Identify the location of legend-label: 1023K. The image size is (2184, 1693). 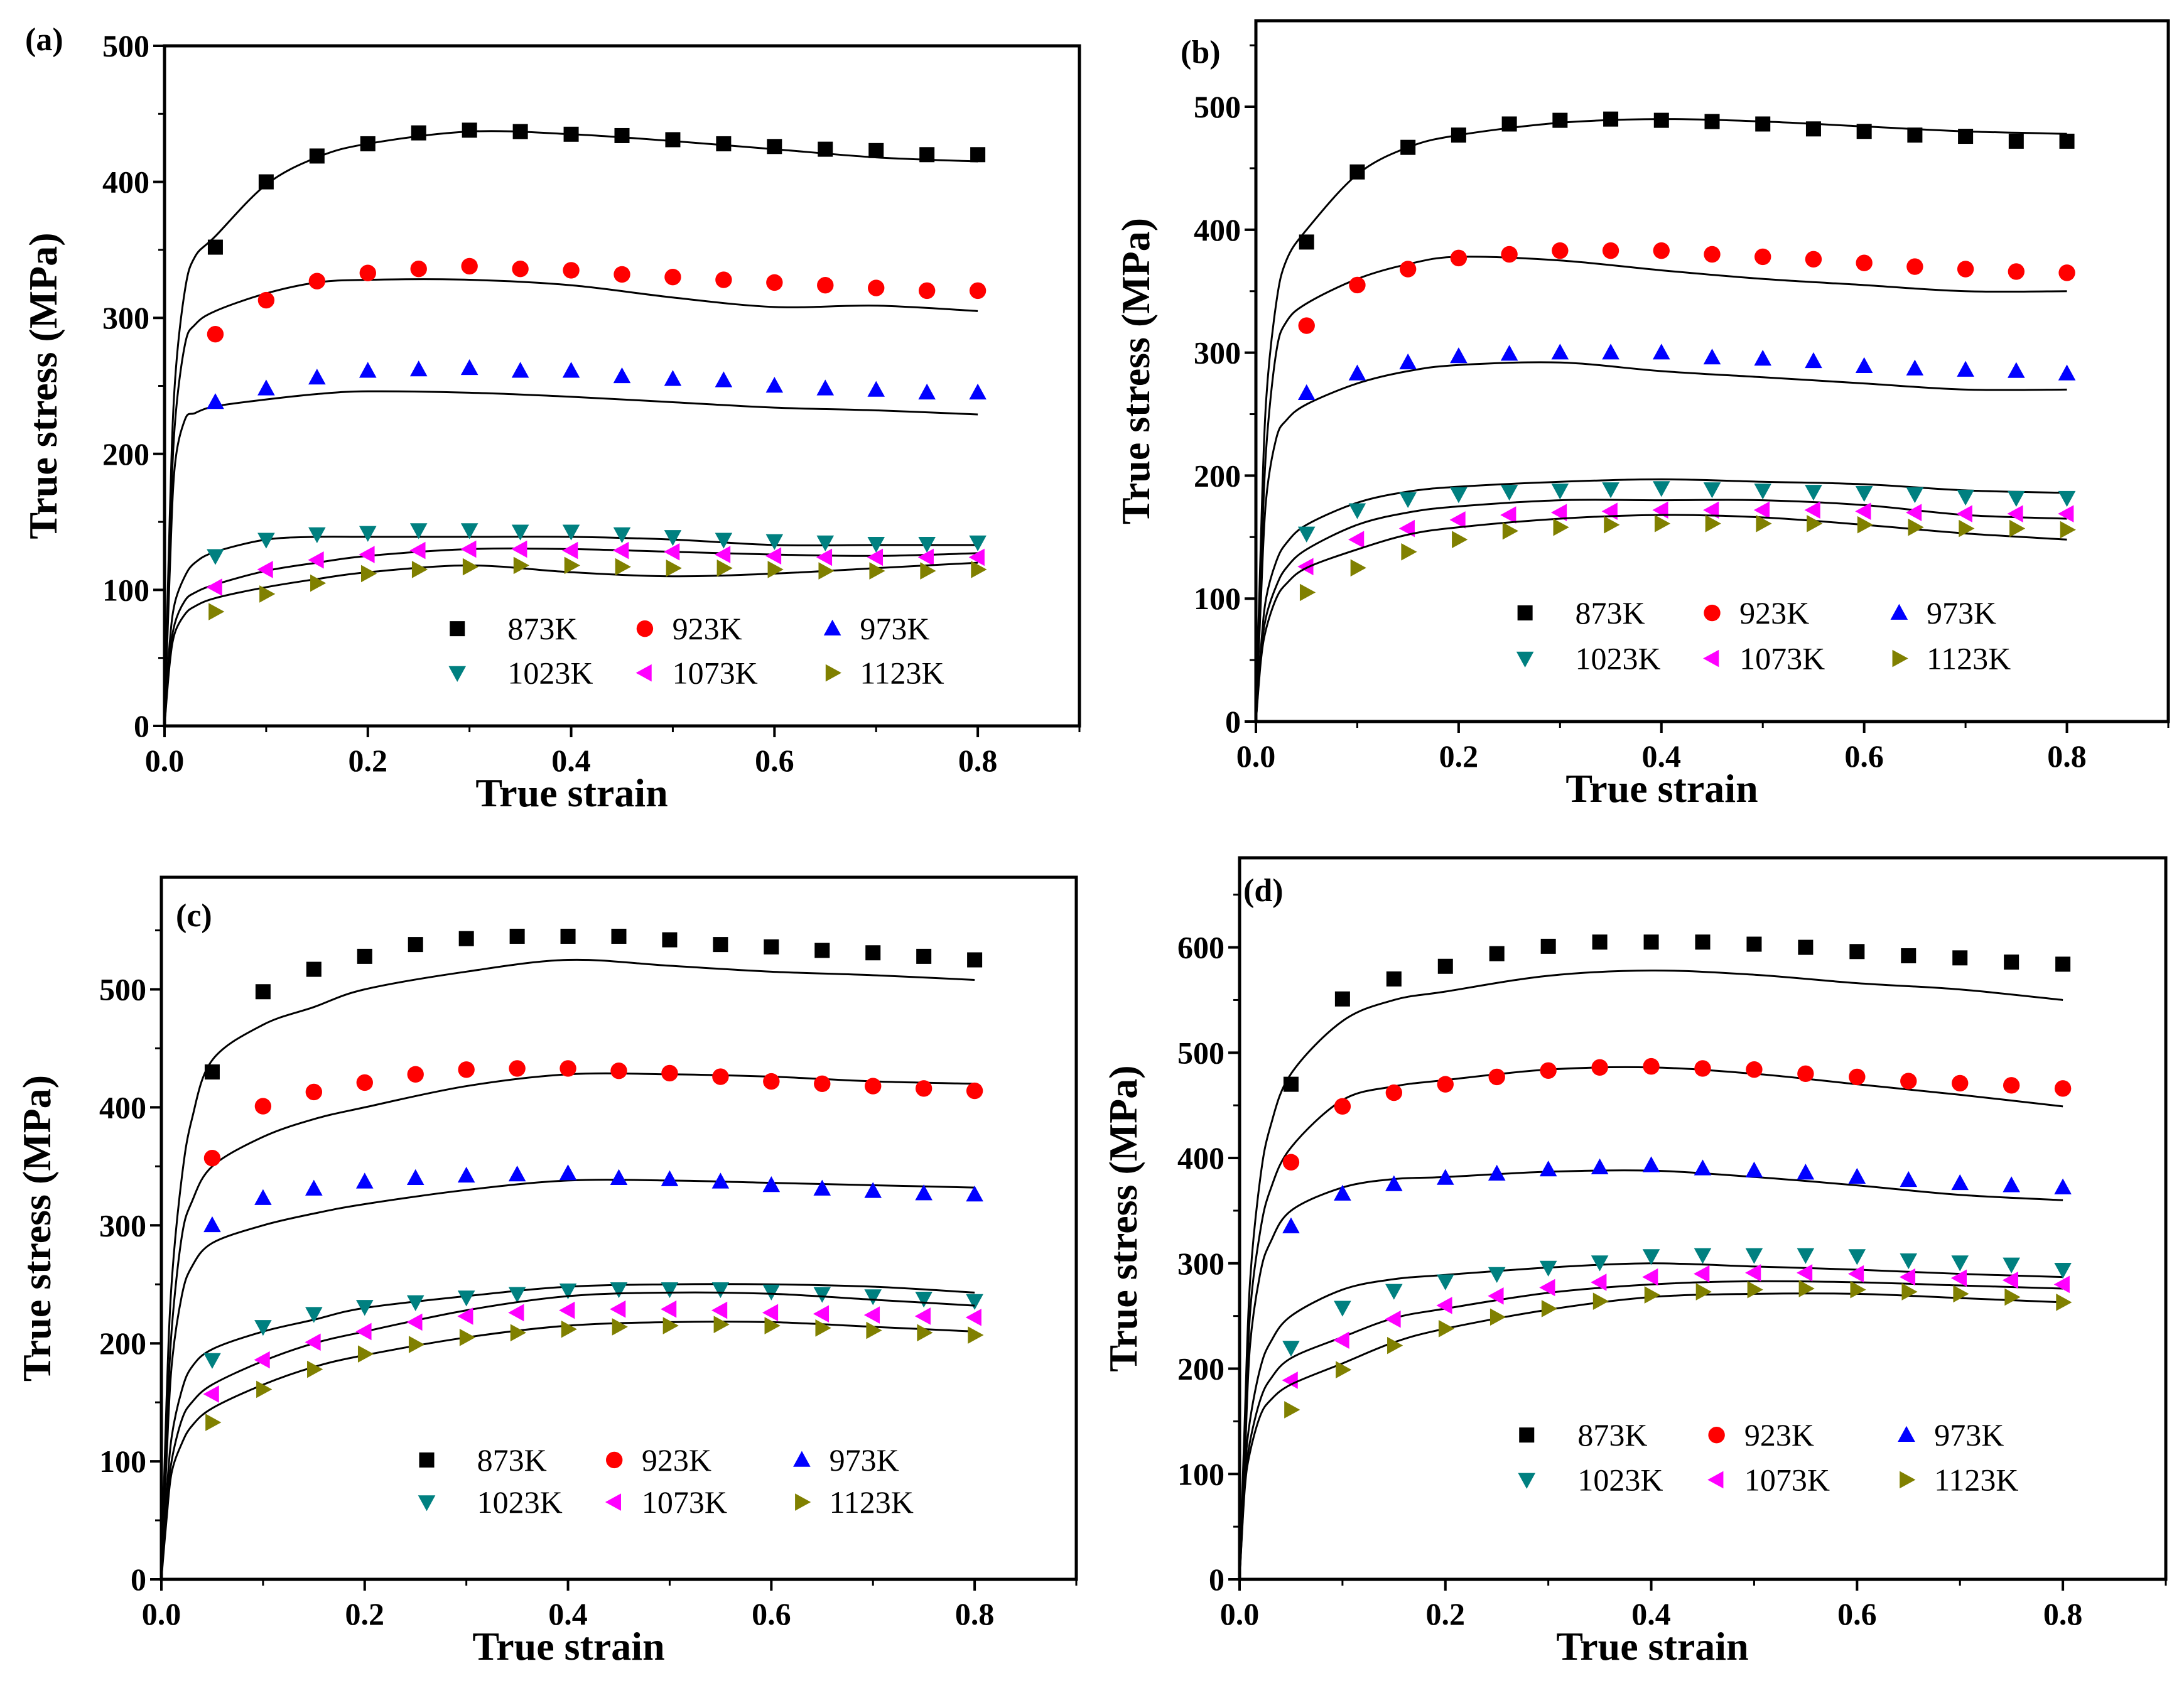
(1618, 658).